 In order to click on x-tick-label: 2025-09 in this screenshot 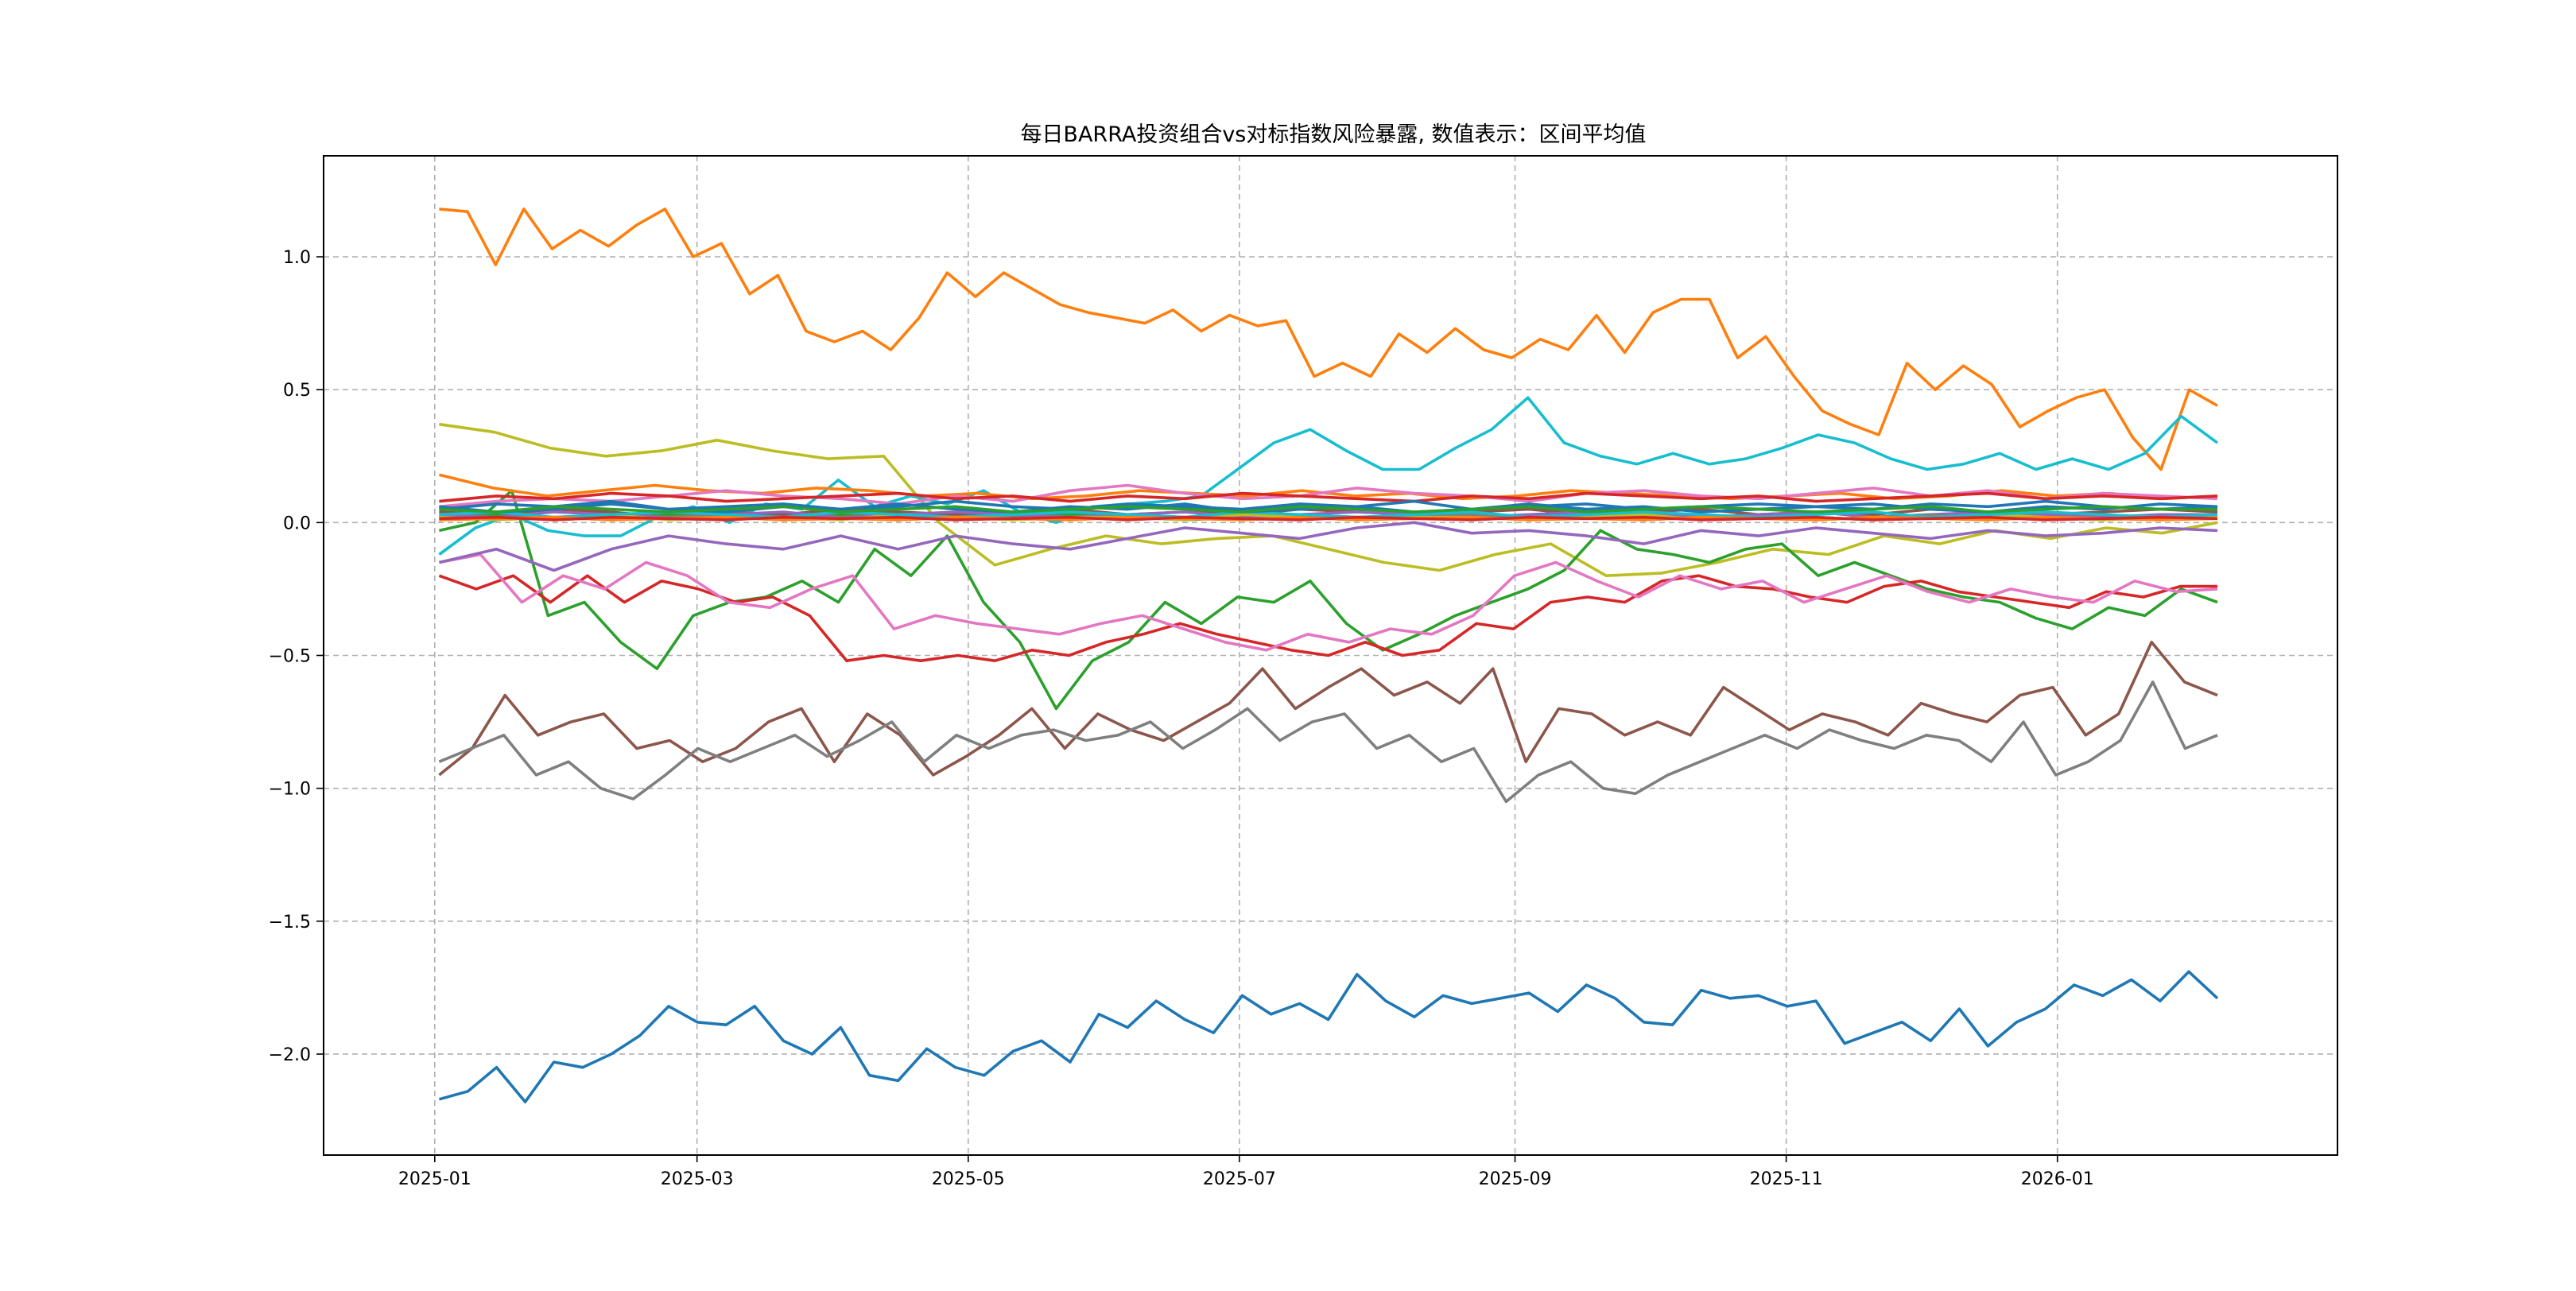, I will do `click(1516, 1179)`.